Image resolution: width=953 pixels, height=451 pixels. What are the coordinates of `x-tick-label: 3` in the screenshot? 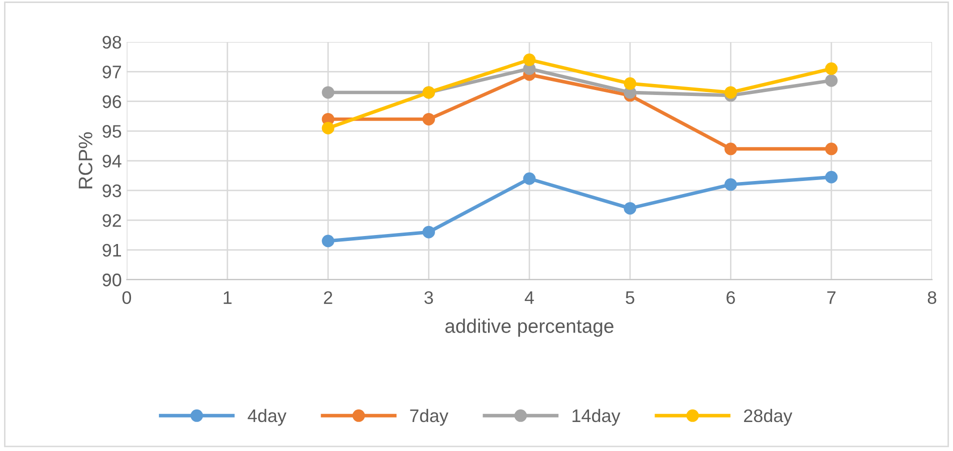 It's located at (428, 297).